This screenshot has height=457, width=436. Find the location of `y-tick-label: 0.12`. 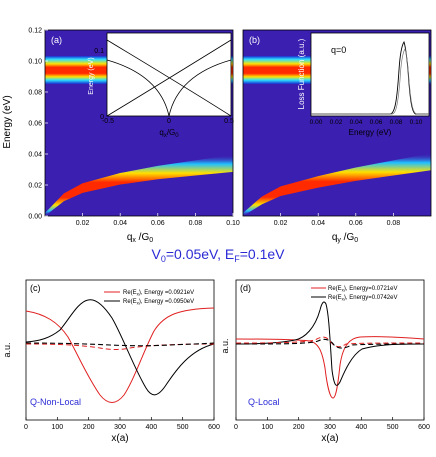

y-tick-label: 0.12 is located at coordinates (35, 31).